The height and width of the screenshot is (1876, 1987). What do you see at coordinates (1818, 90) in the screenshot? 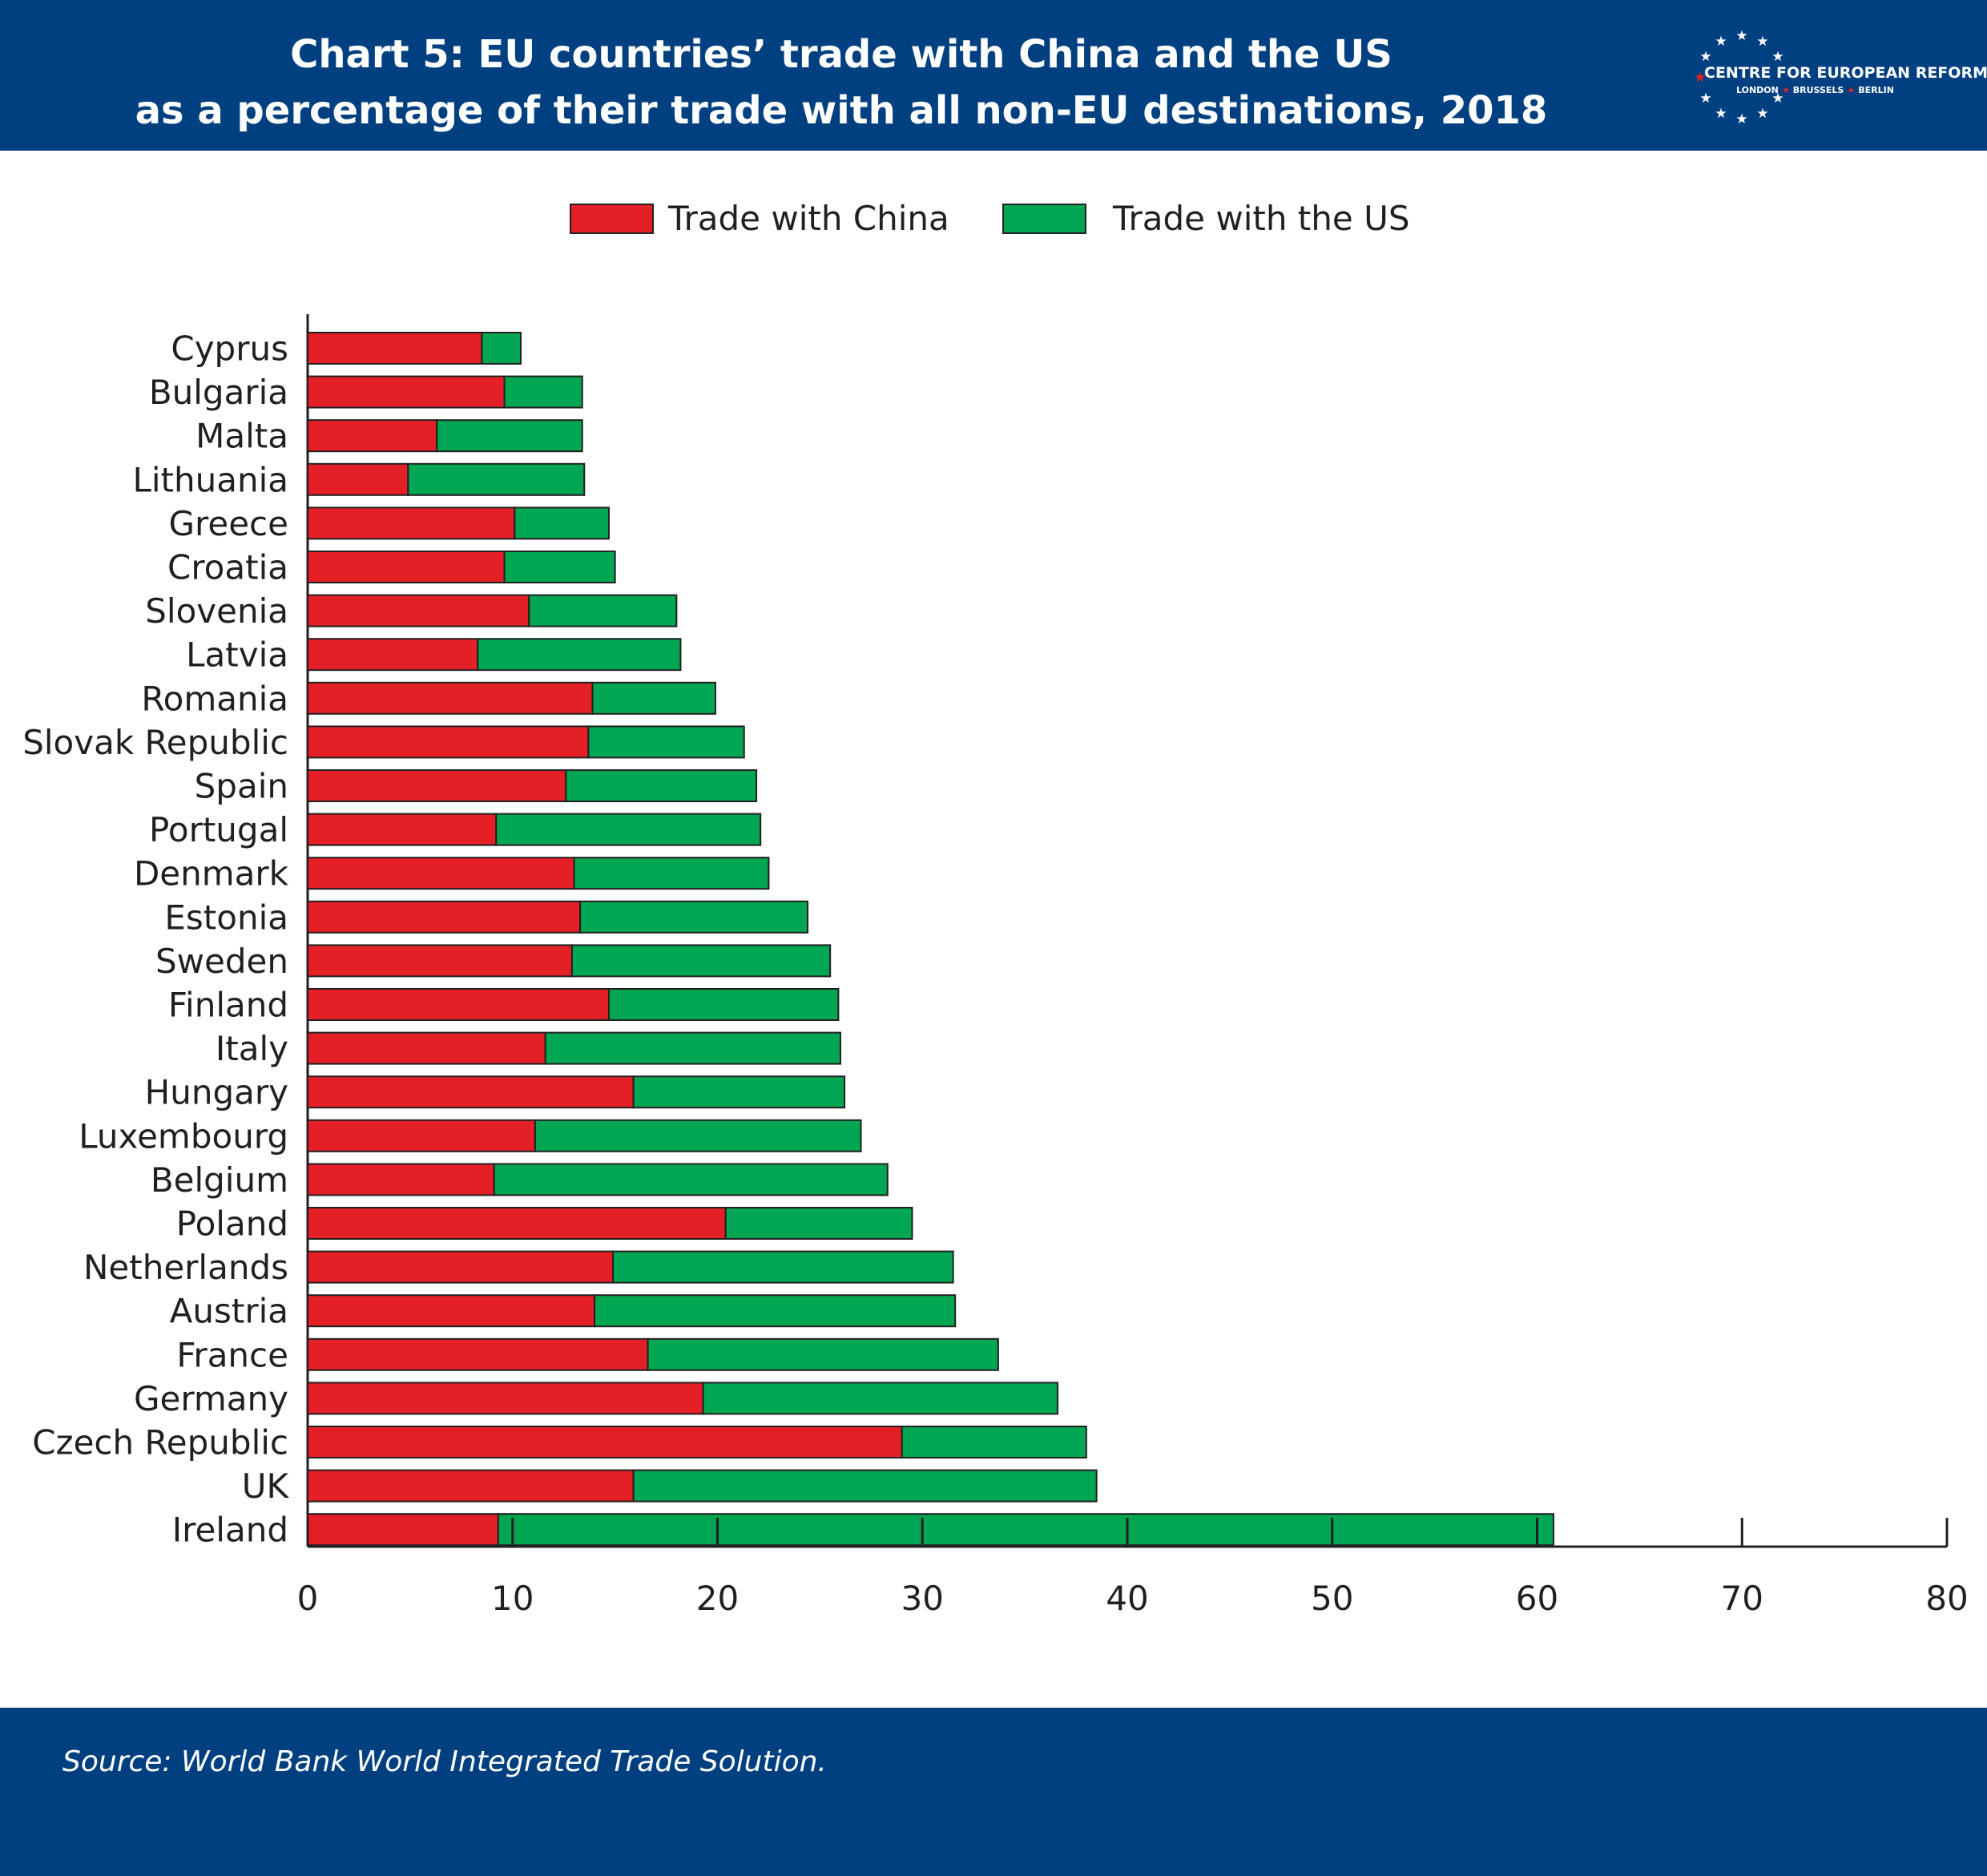
I see `logo-city-brussels: BRUSSELS` at bounding box center [1818, 90].